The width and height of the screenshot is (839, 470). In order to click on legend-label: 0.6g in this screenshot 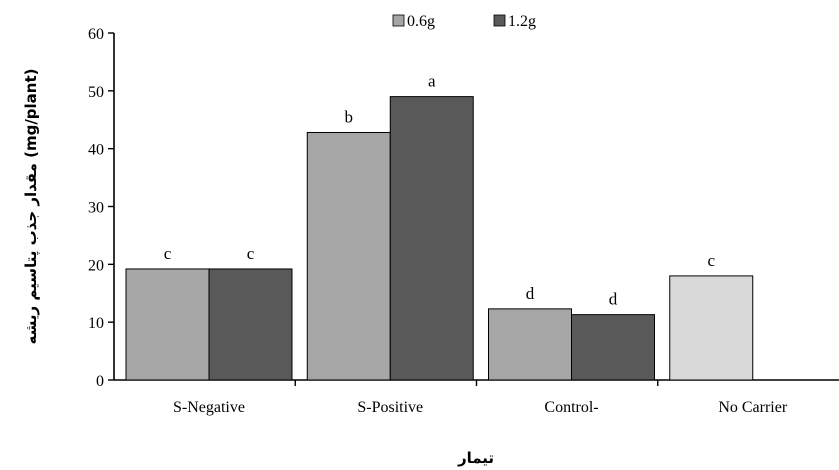, I will do `click(421, 21)`.